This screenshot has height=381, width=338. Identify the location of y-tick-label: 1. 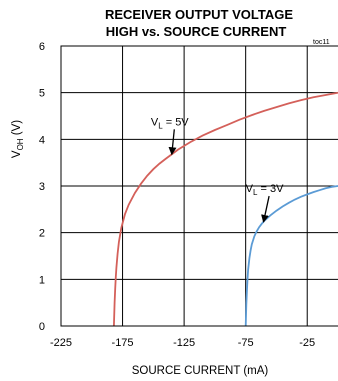
(42, 280).